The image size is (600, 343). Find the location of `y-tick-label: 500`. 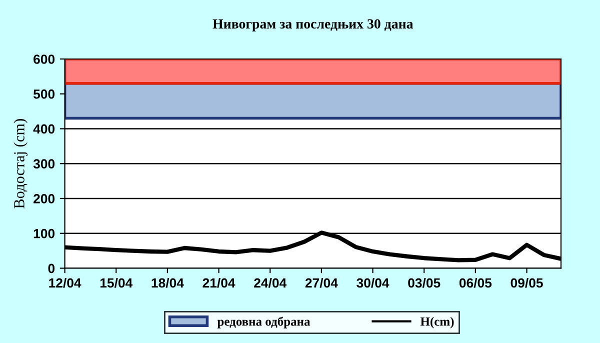

y-tick-label: 500 is located at coordinates (44, 94).